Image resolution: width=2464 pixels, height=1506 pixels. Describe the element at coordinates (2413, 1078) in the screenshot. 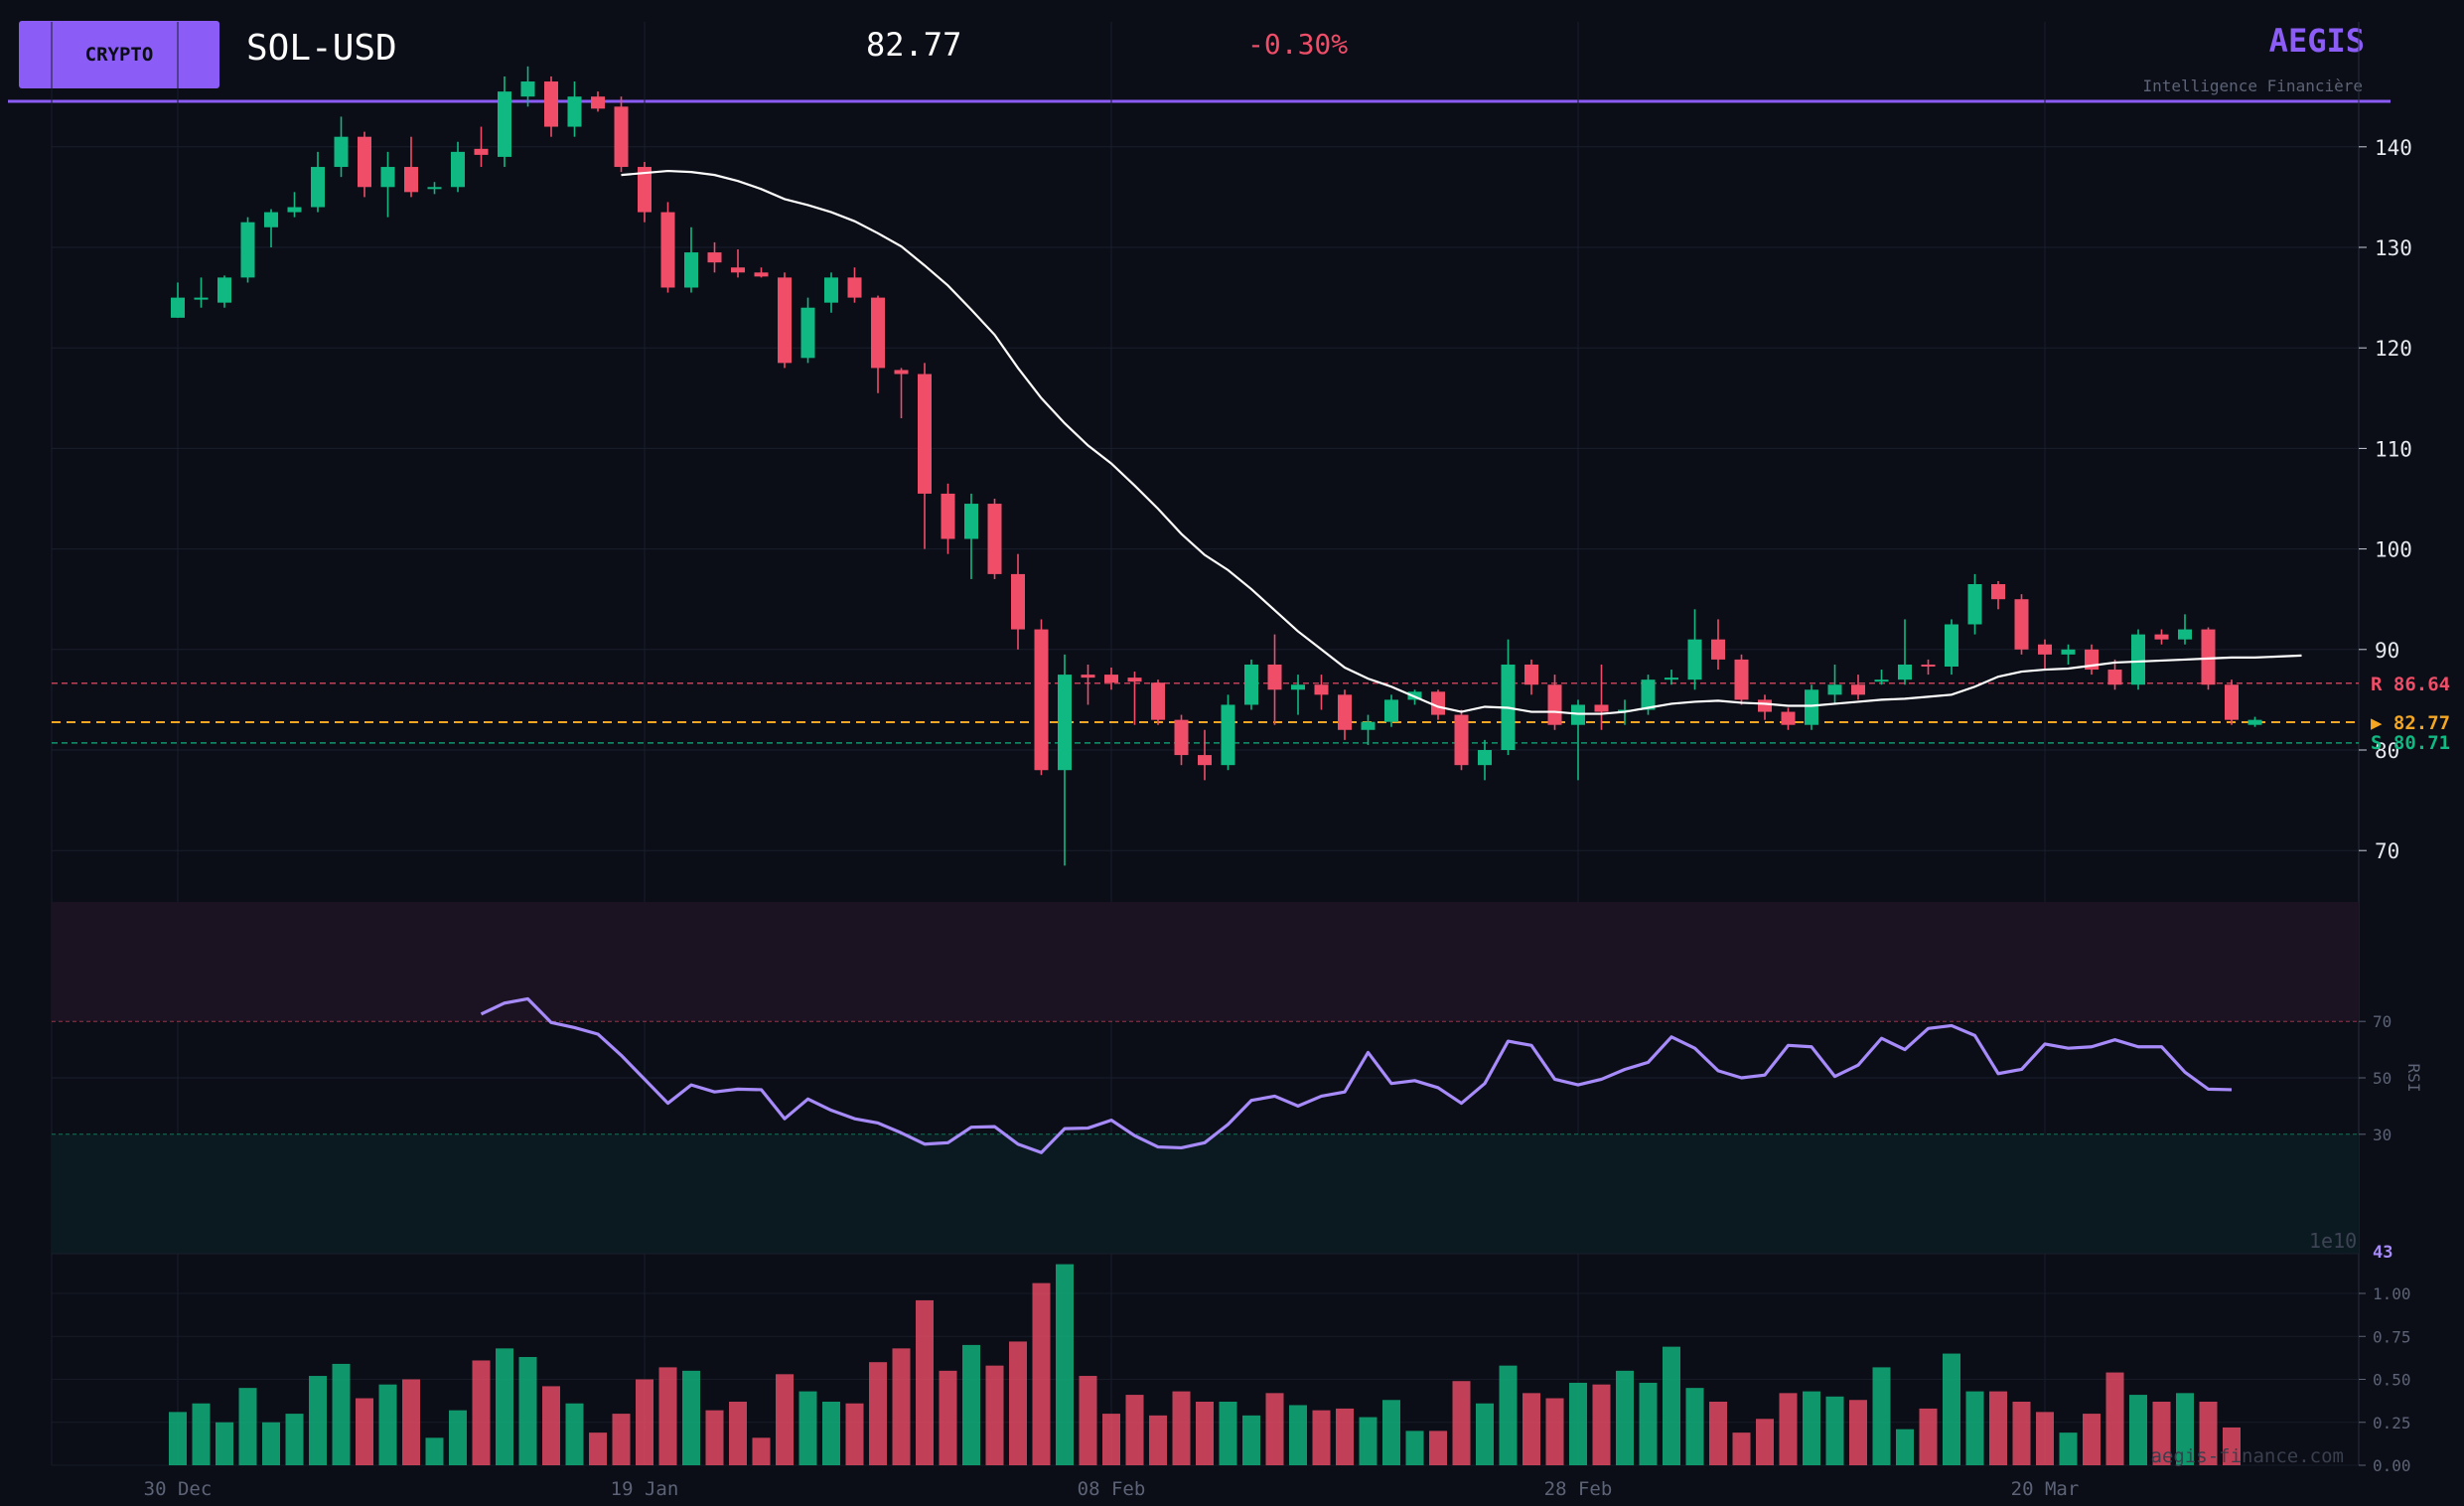

I see `rsi-axis-label: RSI` at that location.